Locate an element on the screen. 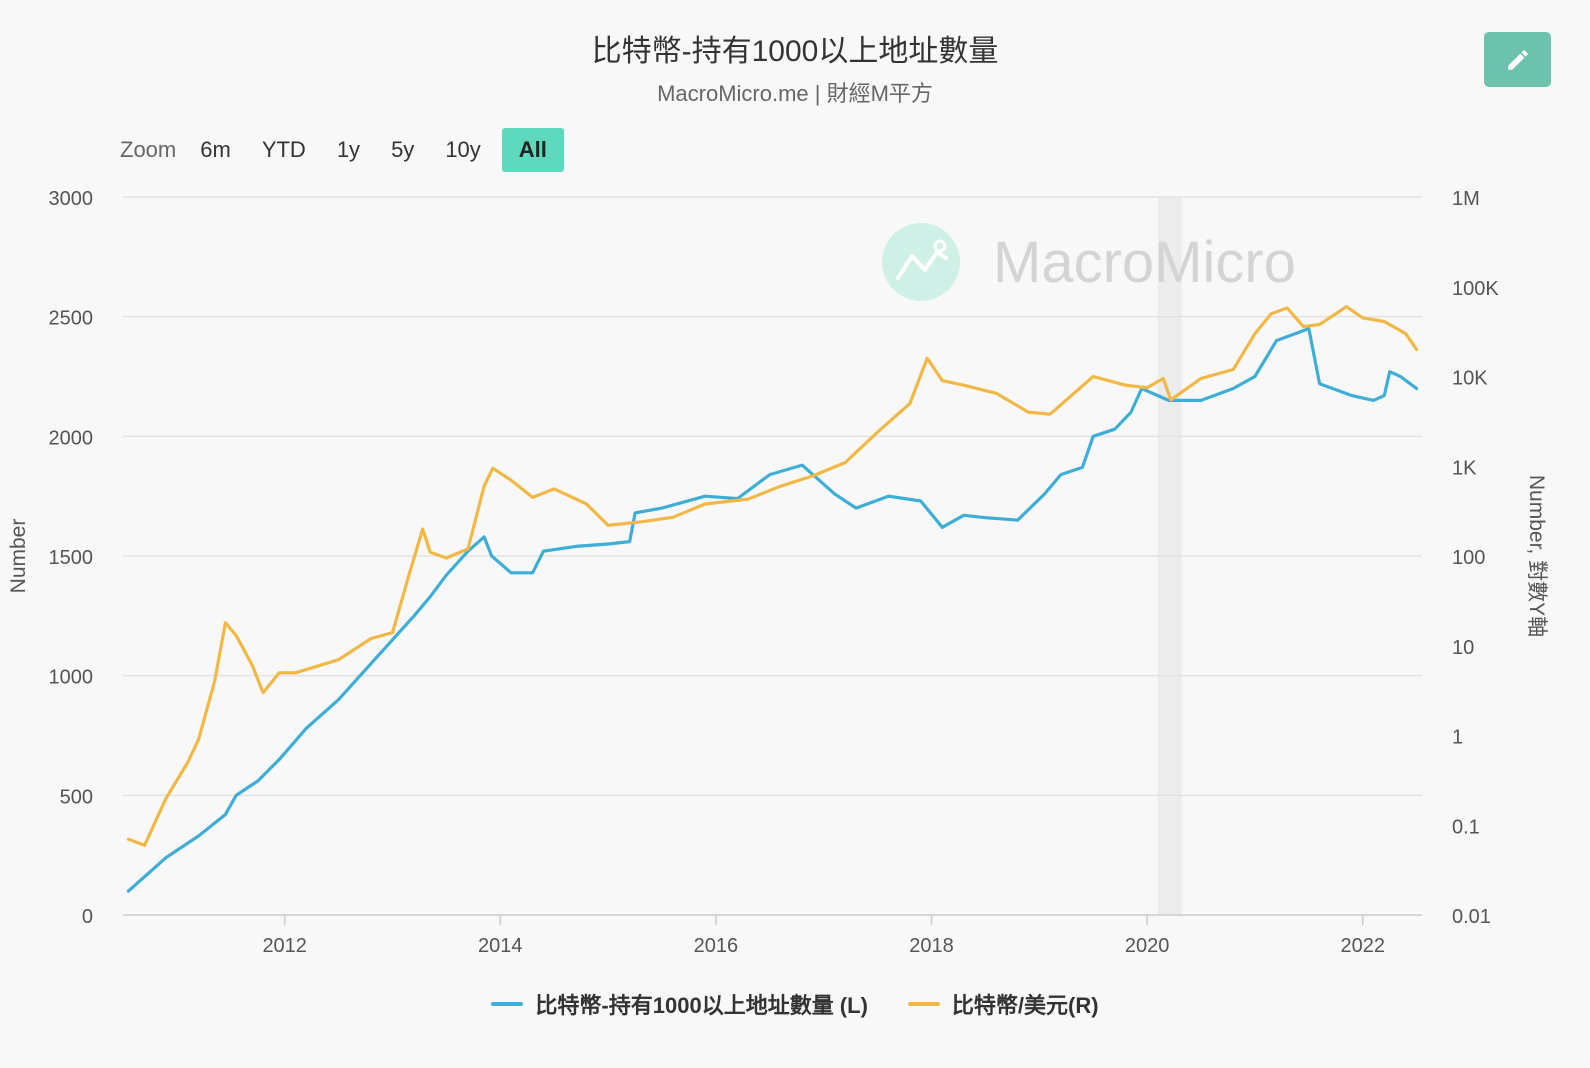  chart-title: 比特幣-持有1000以上地址數量 is located at coordinates (795, 51).